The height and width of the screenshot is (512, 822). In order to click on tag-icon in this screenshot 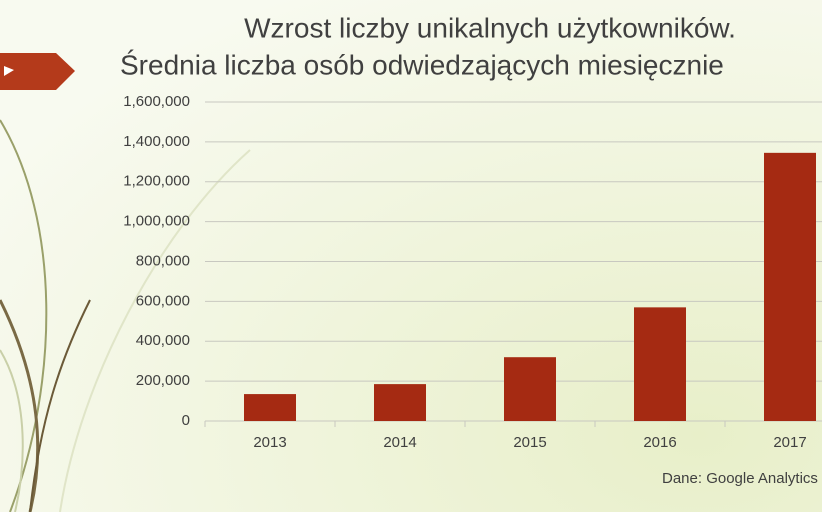, I will do `click(9, 71)`.